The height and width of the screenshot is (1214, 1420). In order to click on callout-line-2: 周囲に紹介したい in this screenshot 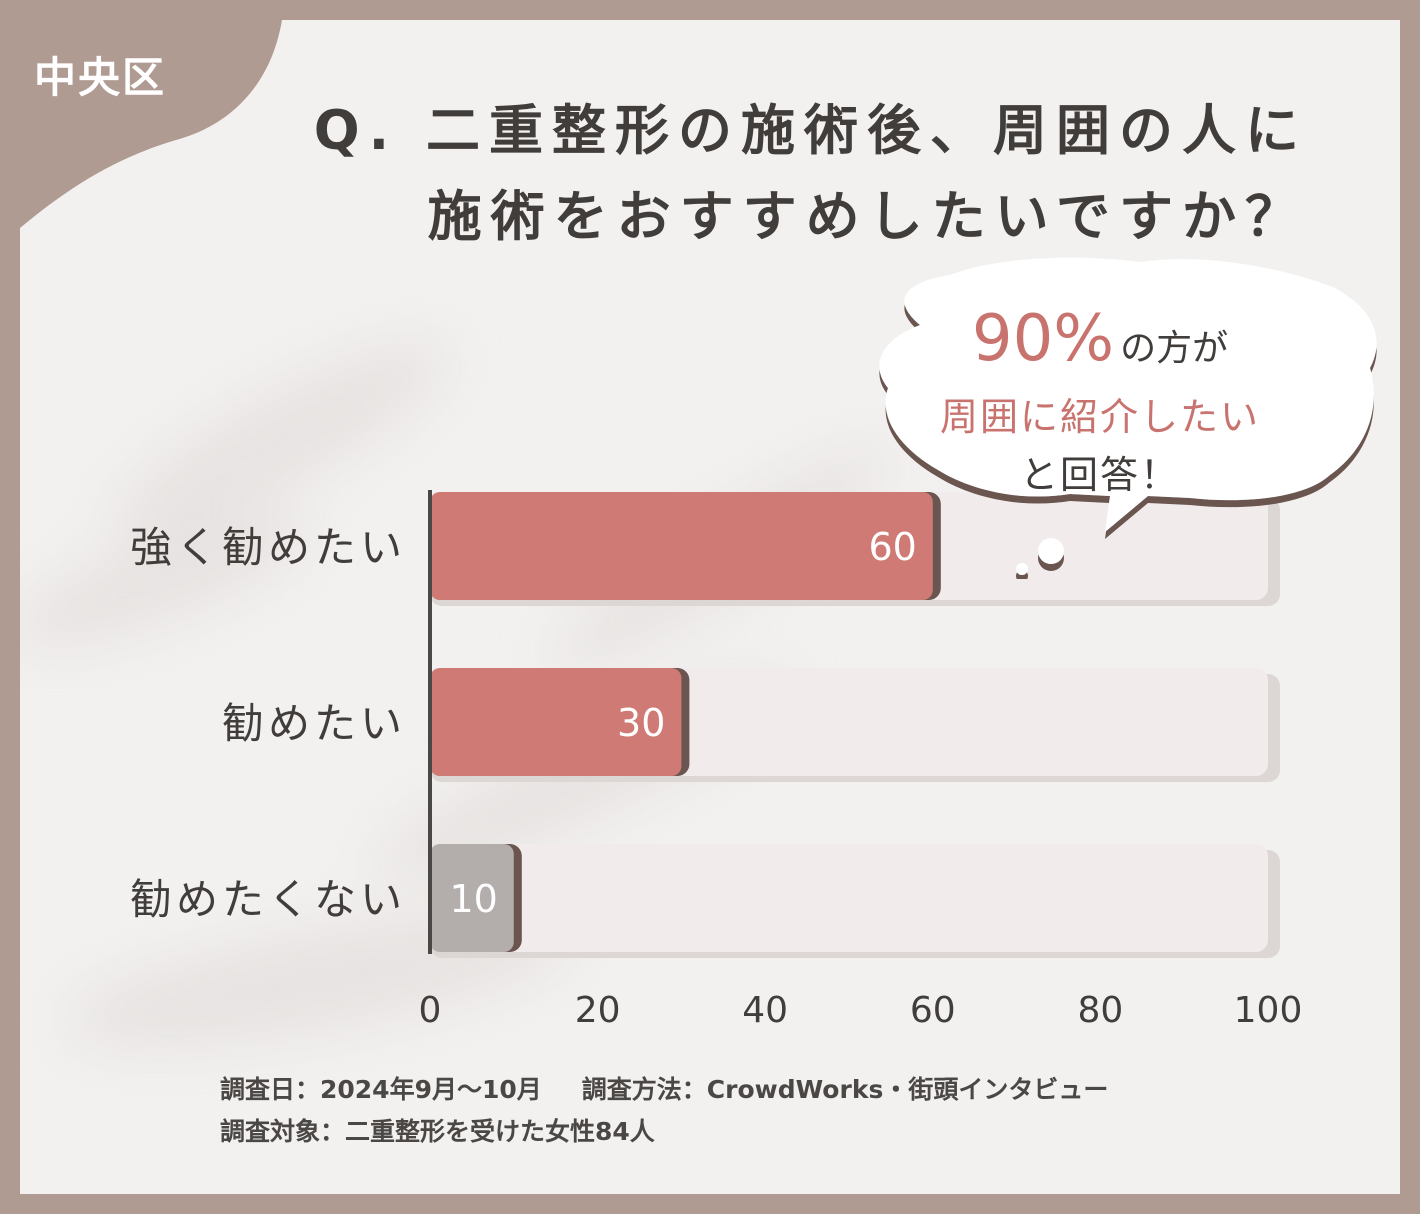, I will do `click(1099, 417)`.